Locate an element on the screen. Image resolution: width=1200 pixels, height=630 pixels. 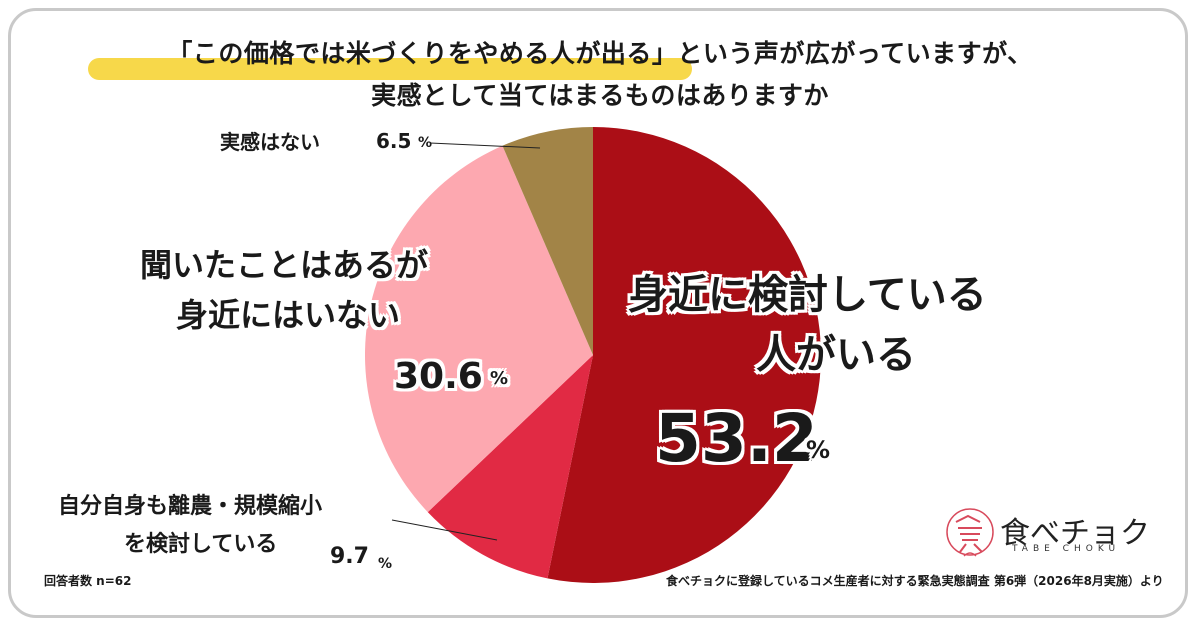
pie-slice-jikan-nashi is located at coordinates (547, 241).